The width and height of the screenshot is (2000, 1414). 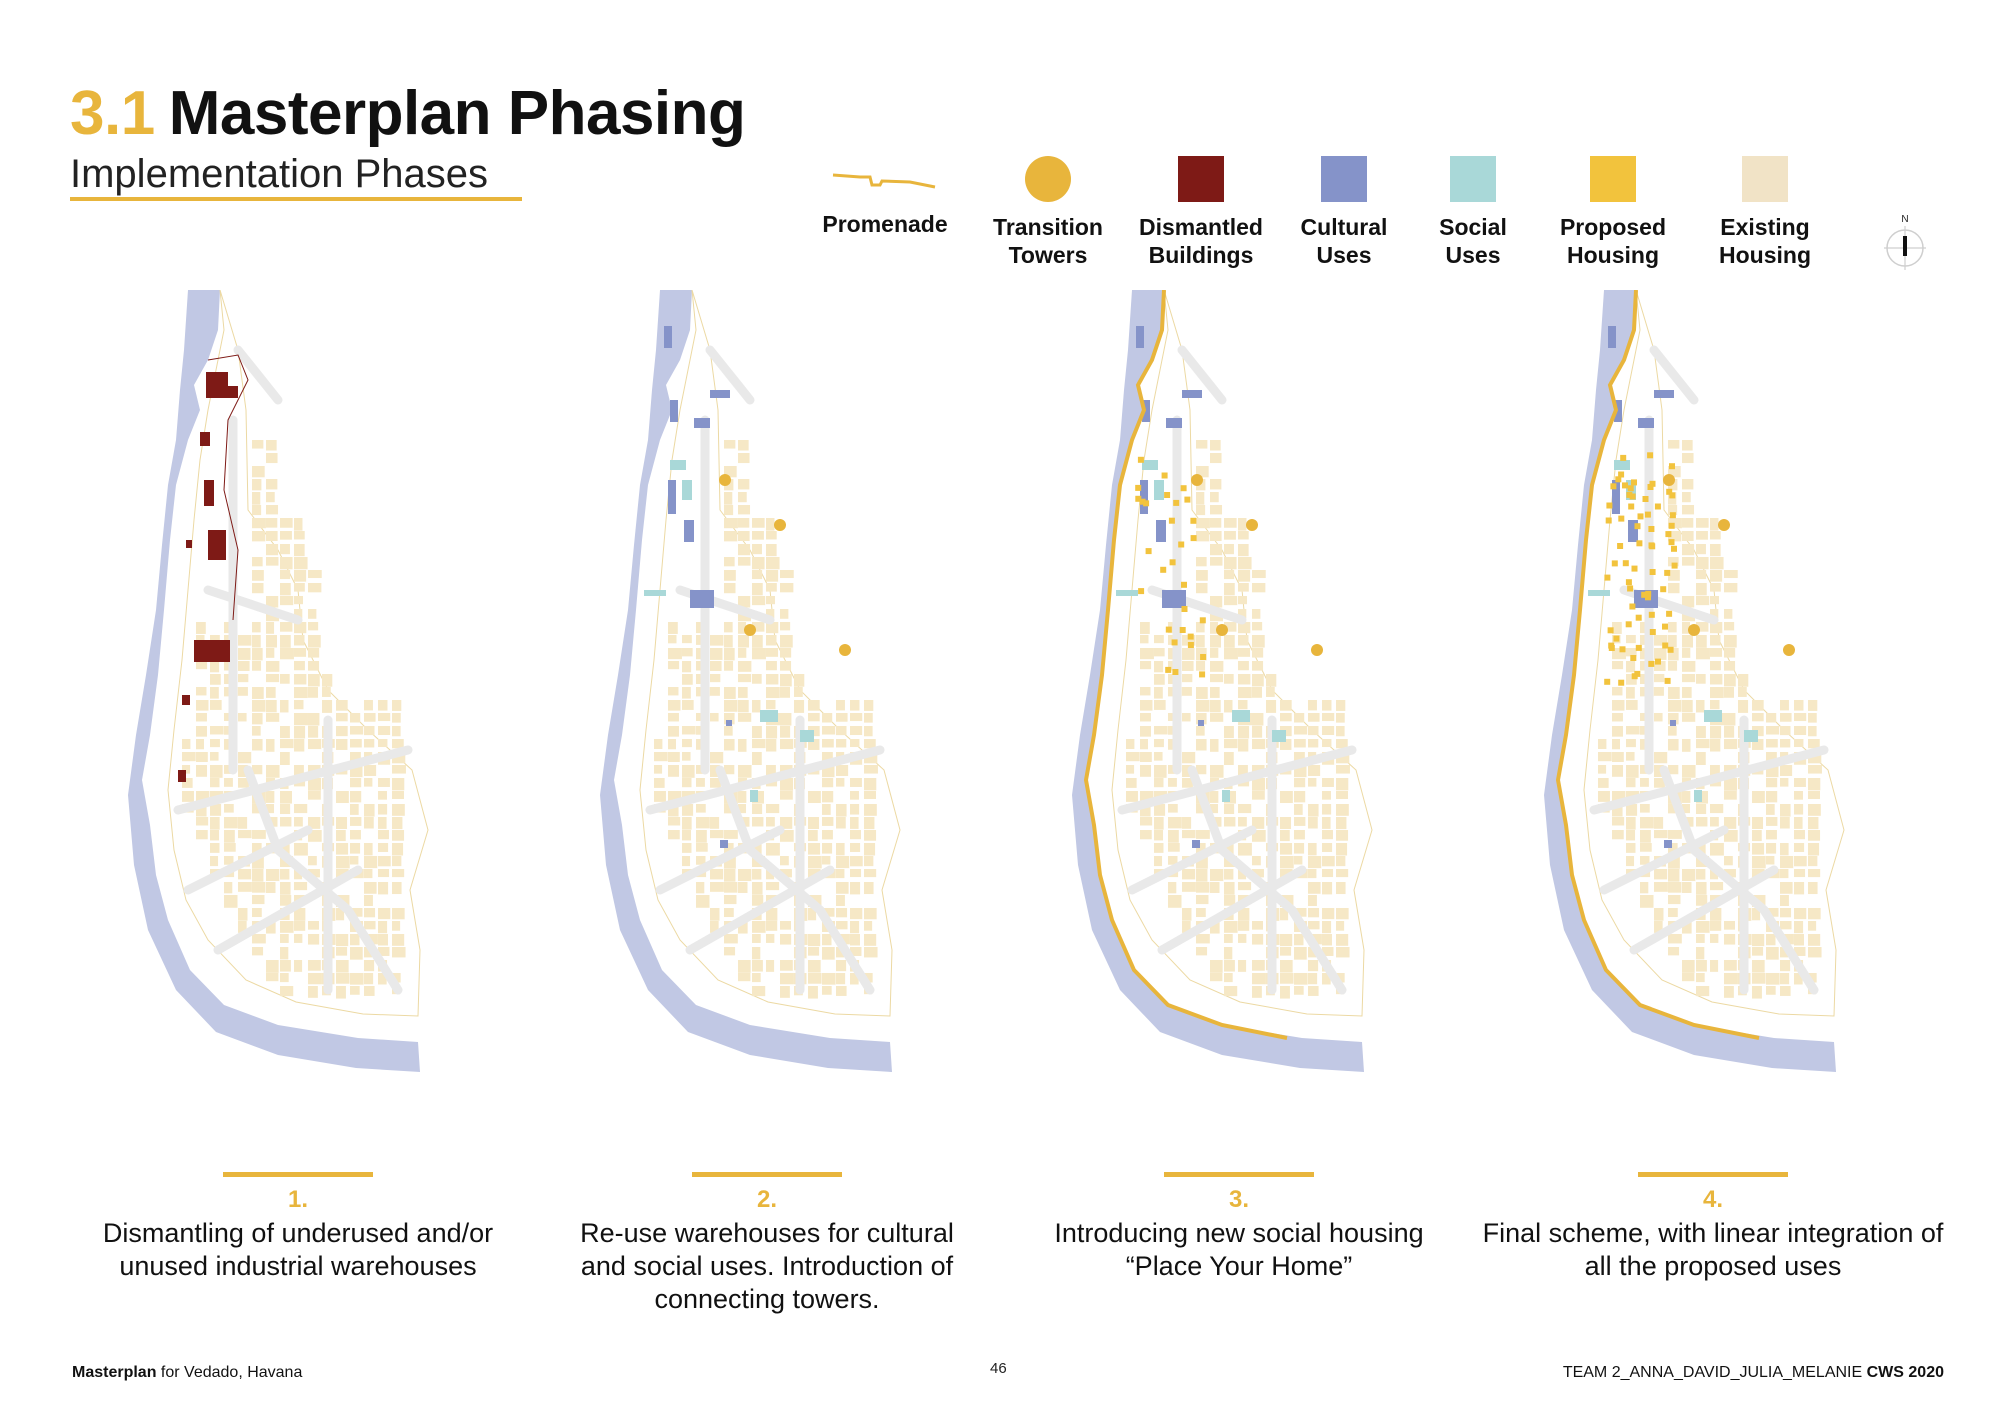 I want to click on legend-label: Dismantled Buildings, so click(x=1201, y=241).